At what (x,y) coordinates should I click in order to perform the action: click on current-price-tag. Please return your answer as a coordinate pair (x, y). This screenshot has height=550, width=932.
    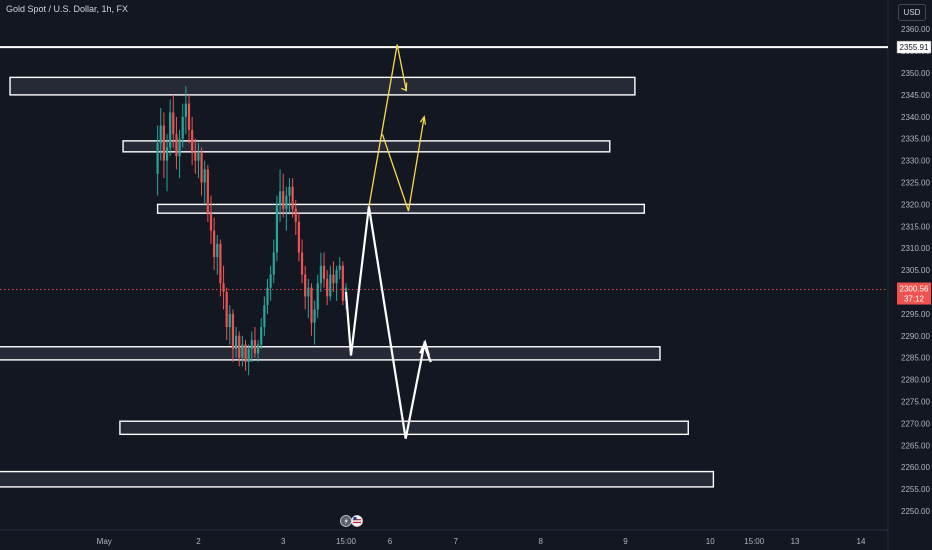
    Looking at the image, I should click on (914, 293).